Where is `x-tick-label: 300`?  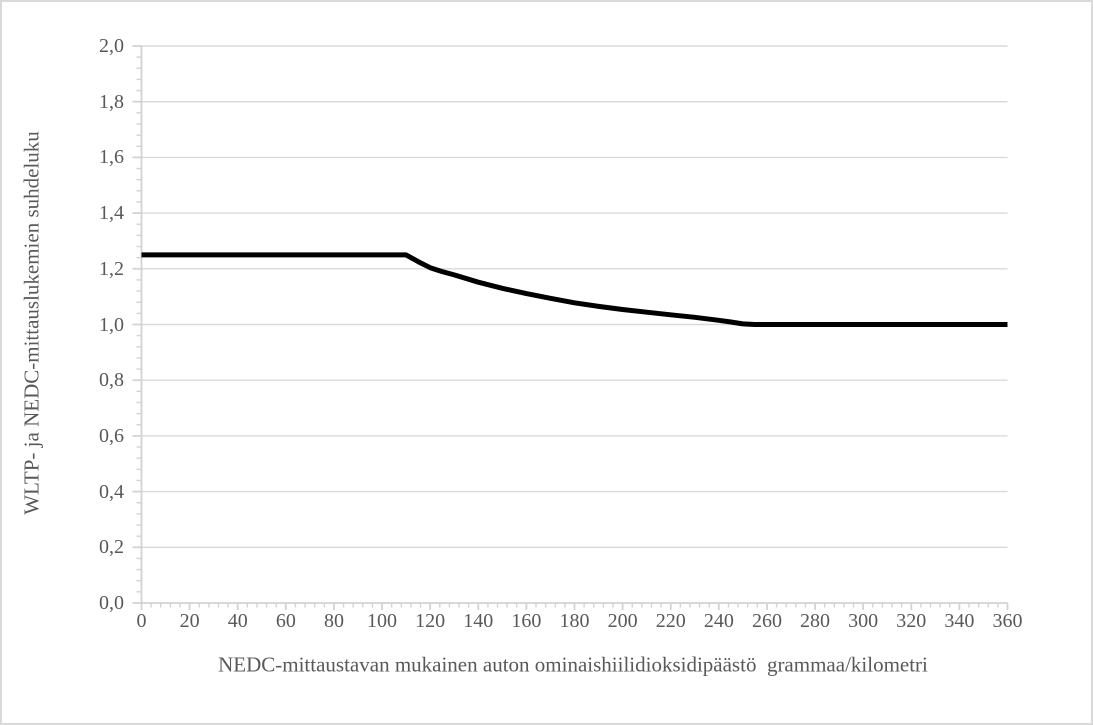 x-tick-label: 300 is located at coordinates (863, 621).